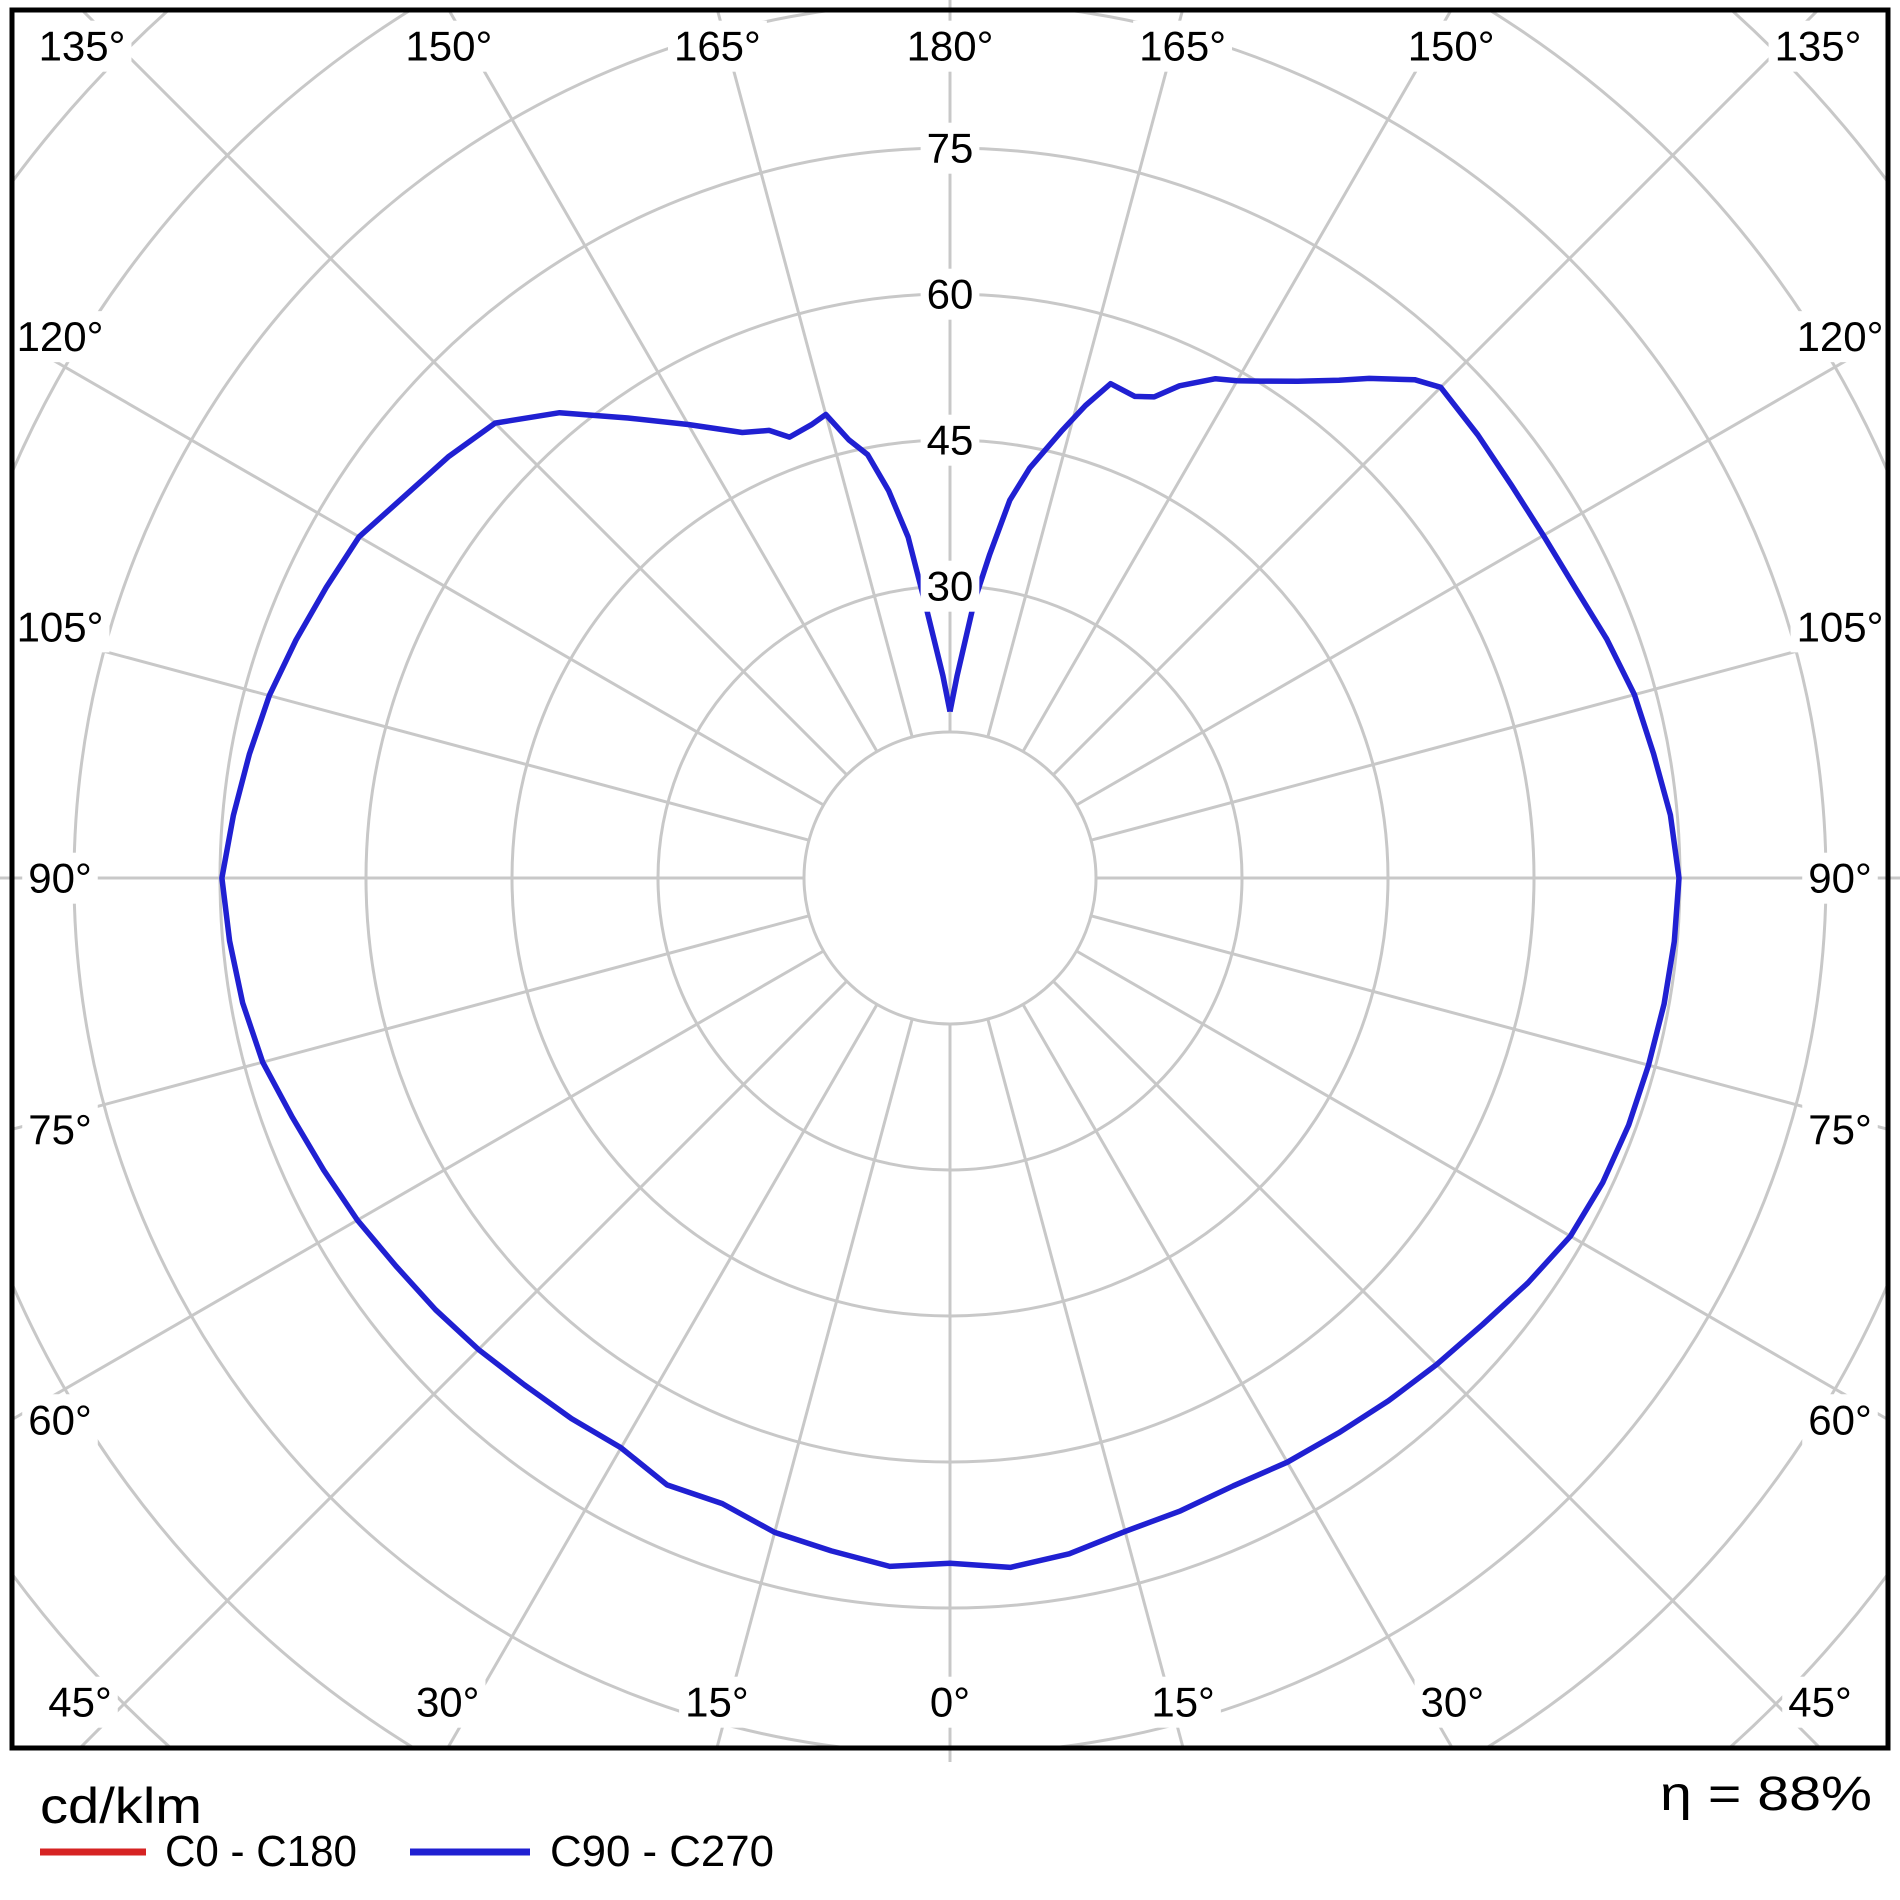 The height and width of the screenshot is (1900, 1900). I want to click on radial-value-label: 60, so click(950, 294).